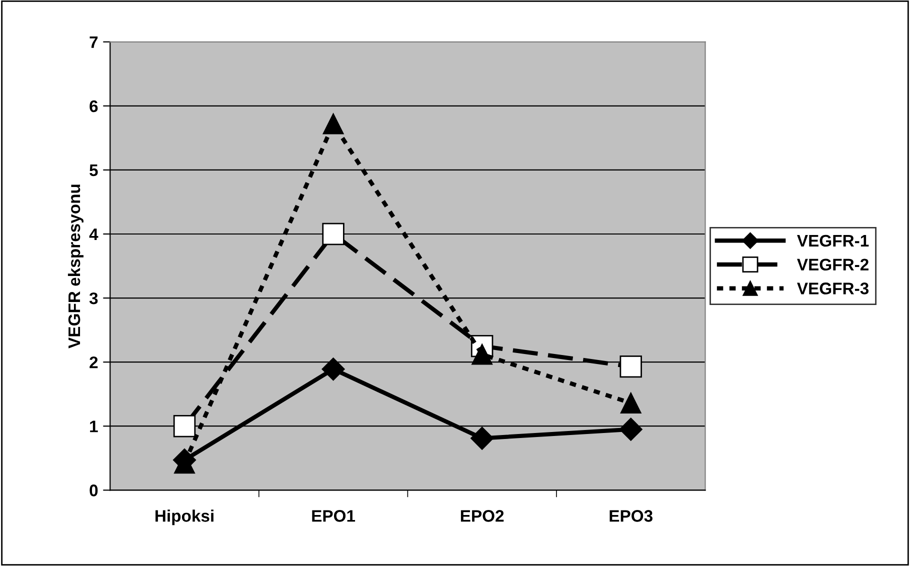 Image resolution: width=910 pixels, height=566 pixels. Describe the element at coordinates (94, 170) in the screenshot. I see `y-tick-label: 5` at that location.